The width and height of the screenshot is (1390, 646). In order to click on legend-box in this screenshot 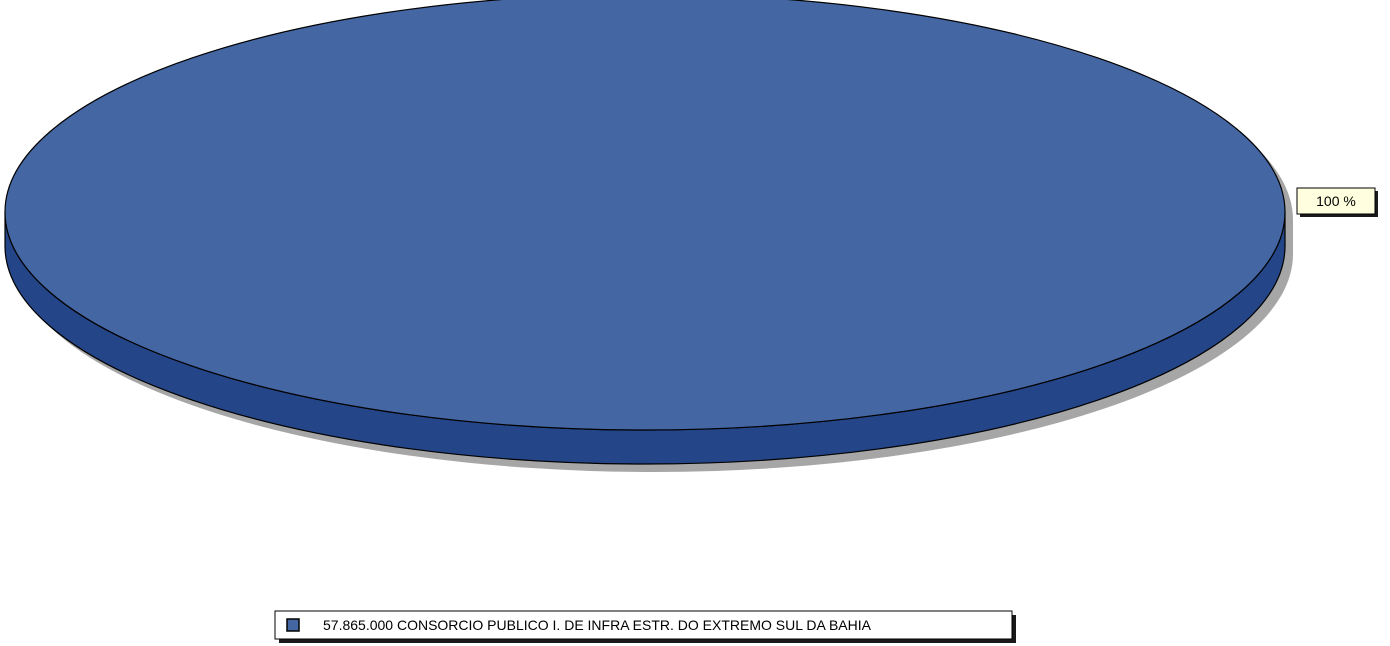, I will do `click(643, 625)`.